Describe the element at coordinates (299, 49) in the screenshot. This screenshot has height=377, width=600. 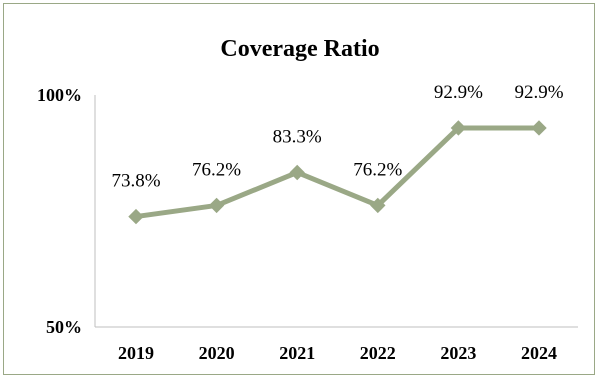
I see `chart-title: Coverage Ratio` at that location.